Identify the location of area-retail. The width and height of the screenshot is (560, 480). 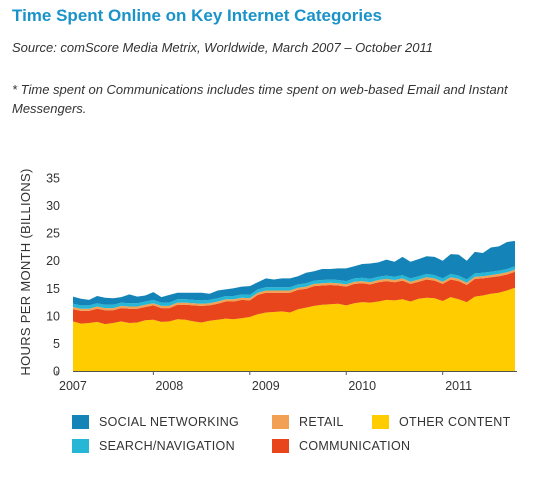
(294, 290).